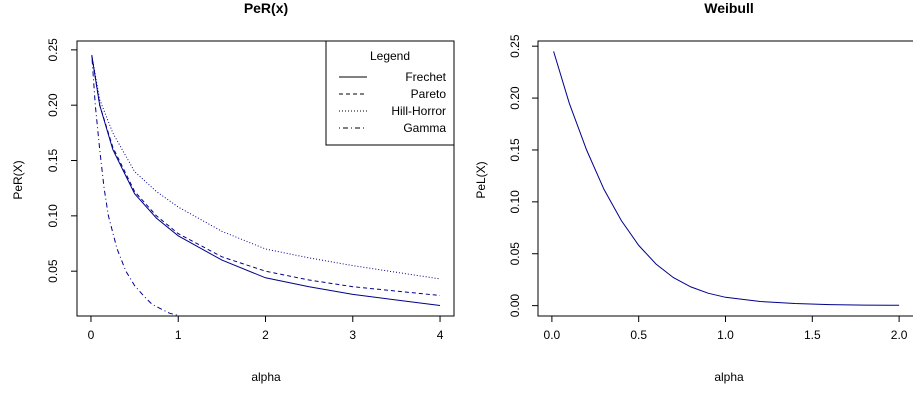  What do you see at coordinates (425, 77) in the screenshot?
I see `legend-entry-frechet: Frechet` at bounding box center [425, 77].